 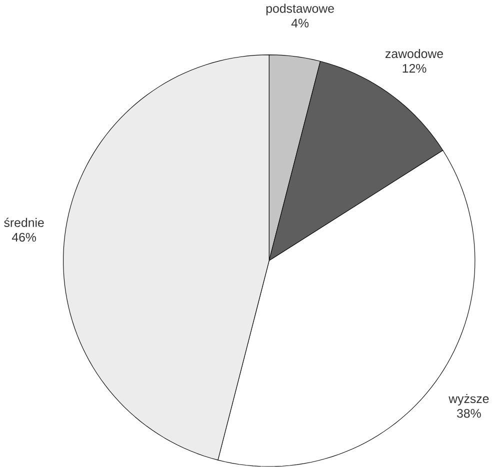 What do you see at coordinates (24, 223) in the screenshot?
I see `slice-label: średnie` at bounding box center [24, 223].